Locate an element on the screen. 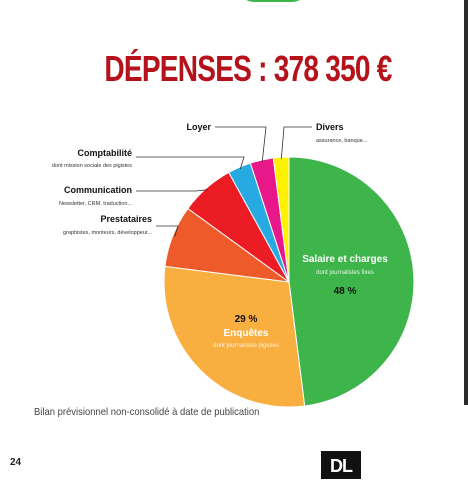  label-divers: Divers is located at coordinates (330, 127).